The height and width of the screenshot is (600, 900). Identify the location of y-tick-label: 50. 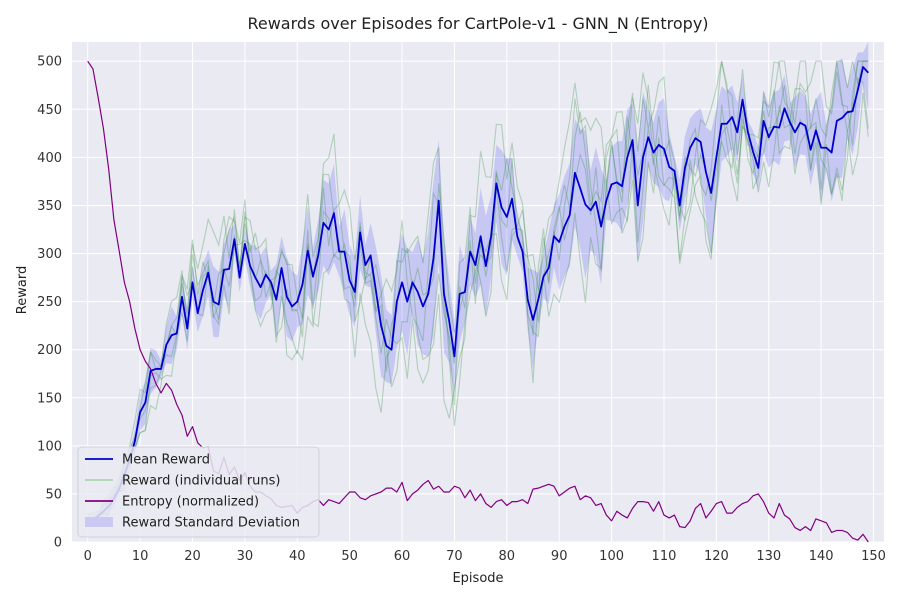
(53, 494).